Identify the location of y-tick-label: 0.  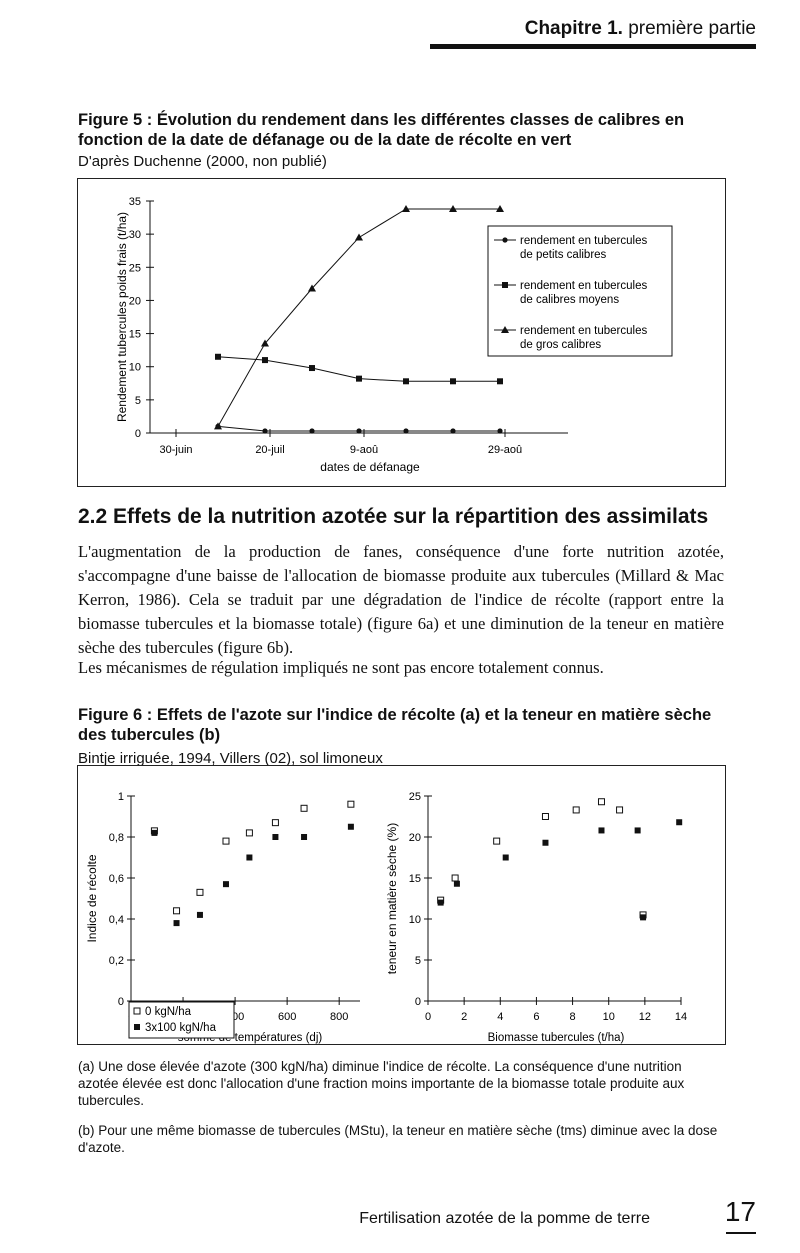
(138, 434).